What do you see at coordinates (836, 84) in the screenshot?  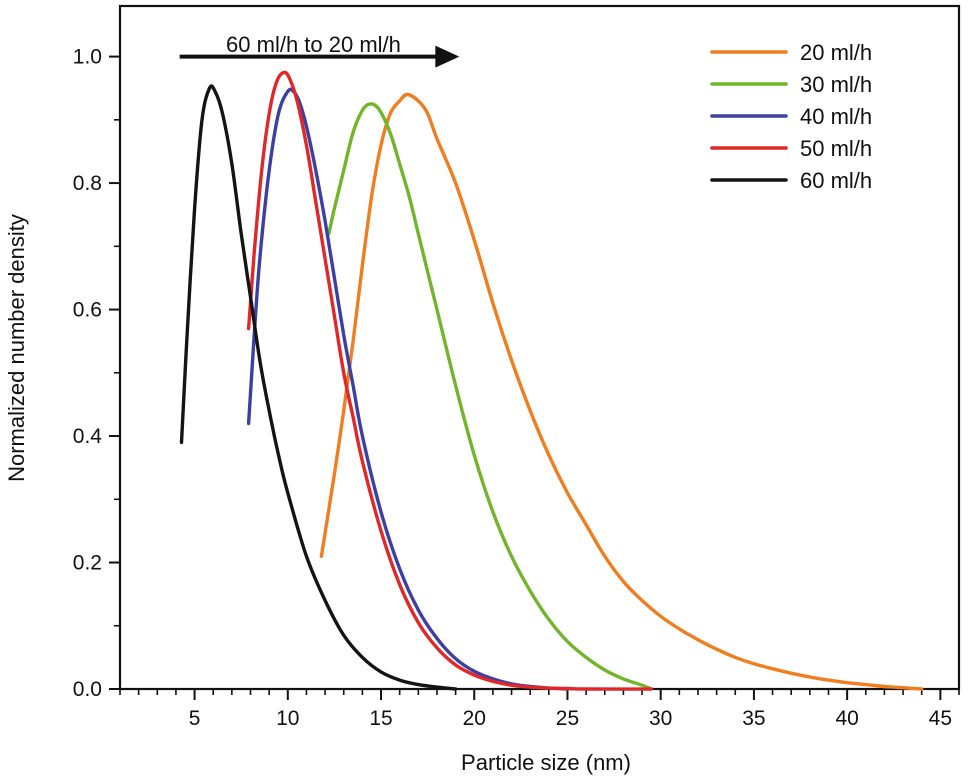 I see `legend-label-30-ml-h: 30 ml/h` at bounding box center [836, 84].